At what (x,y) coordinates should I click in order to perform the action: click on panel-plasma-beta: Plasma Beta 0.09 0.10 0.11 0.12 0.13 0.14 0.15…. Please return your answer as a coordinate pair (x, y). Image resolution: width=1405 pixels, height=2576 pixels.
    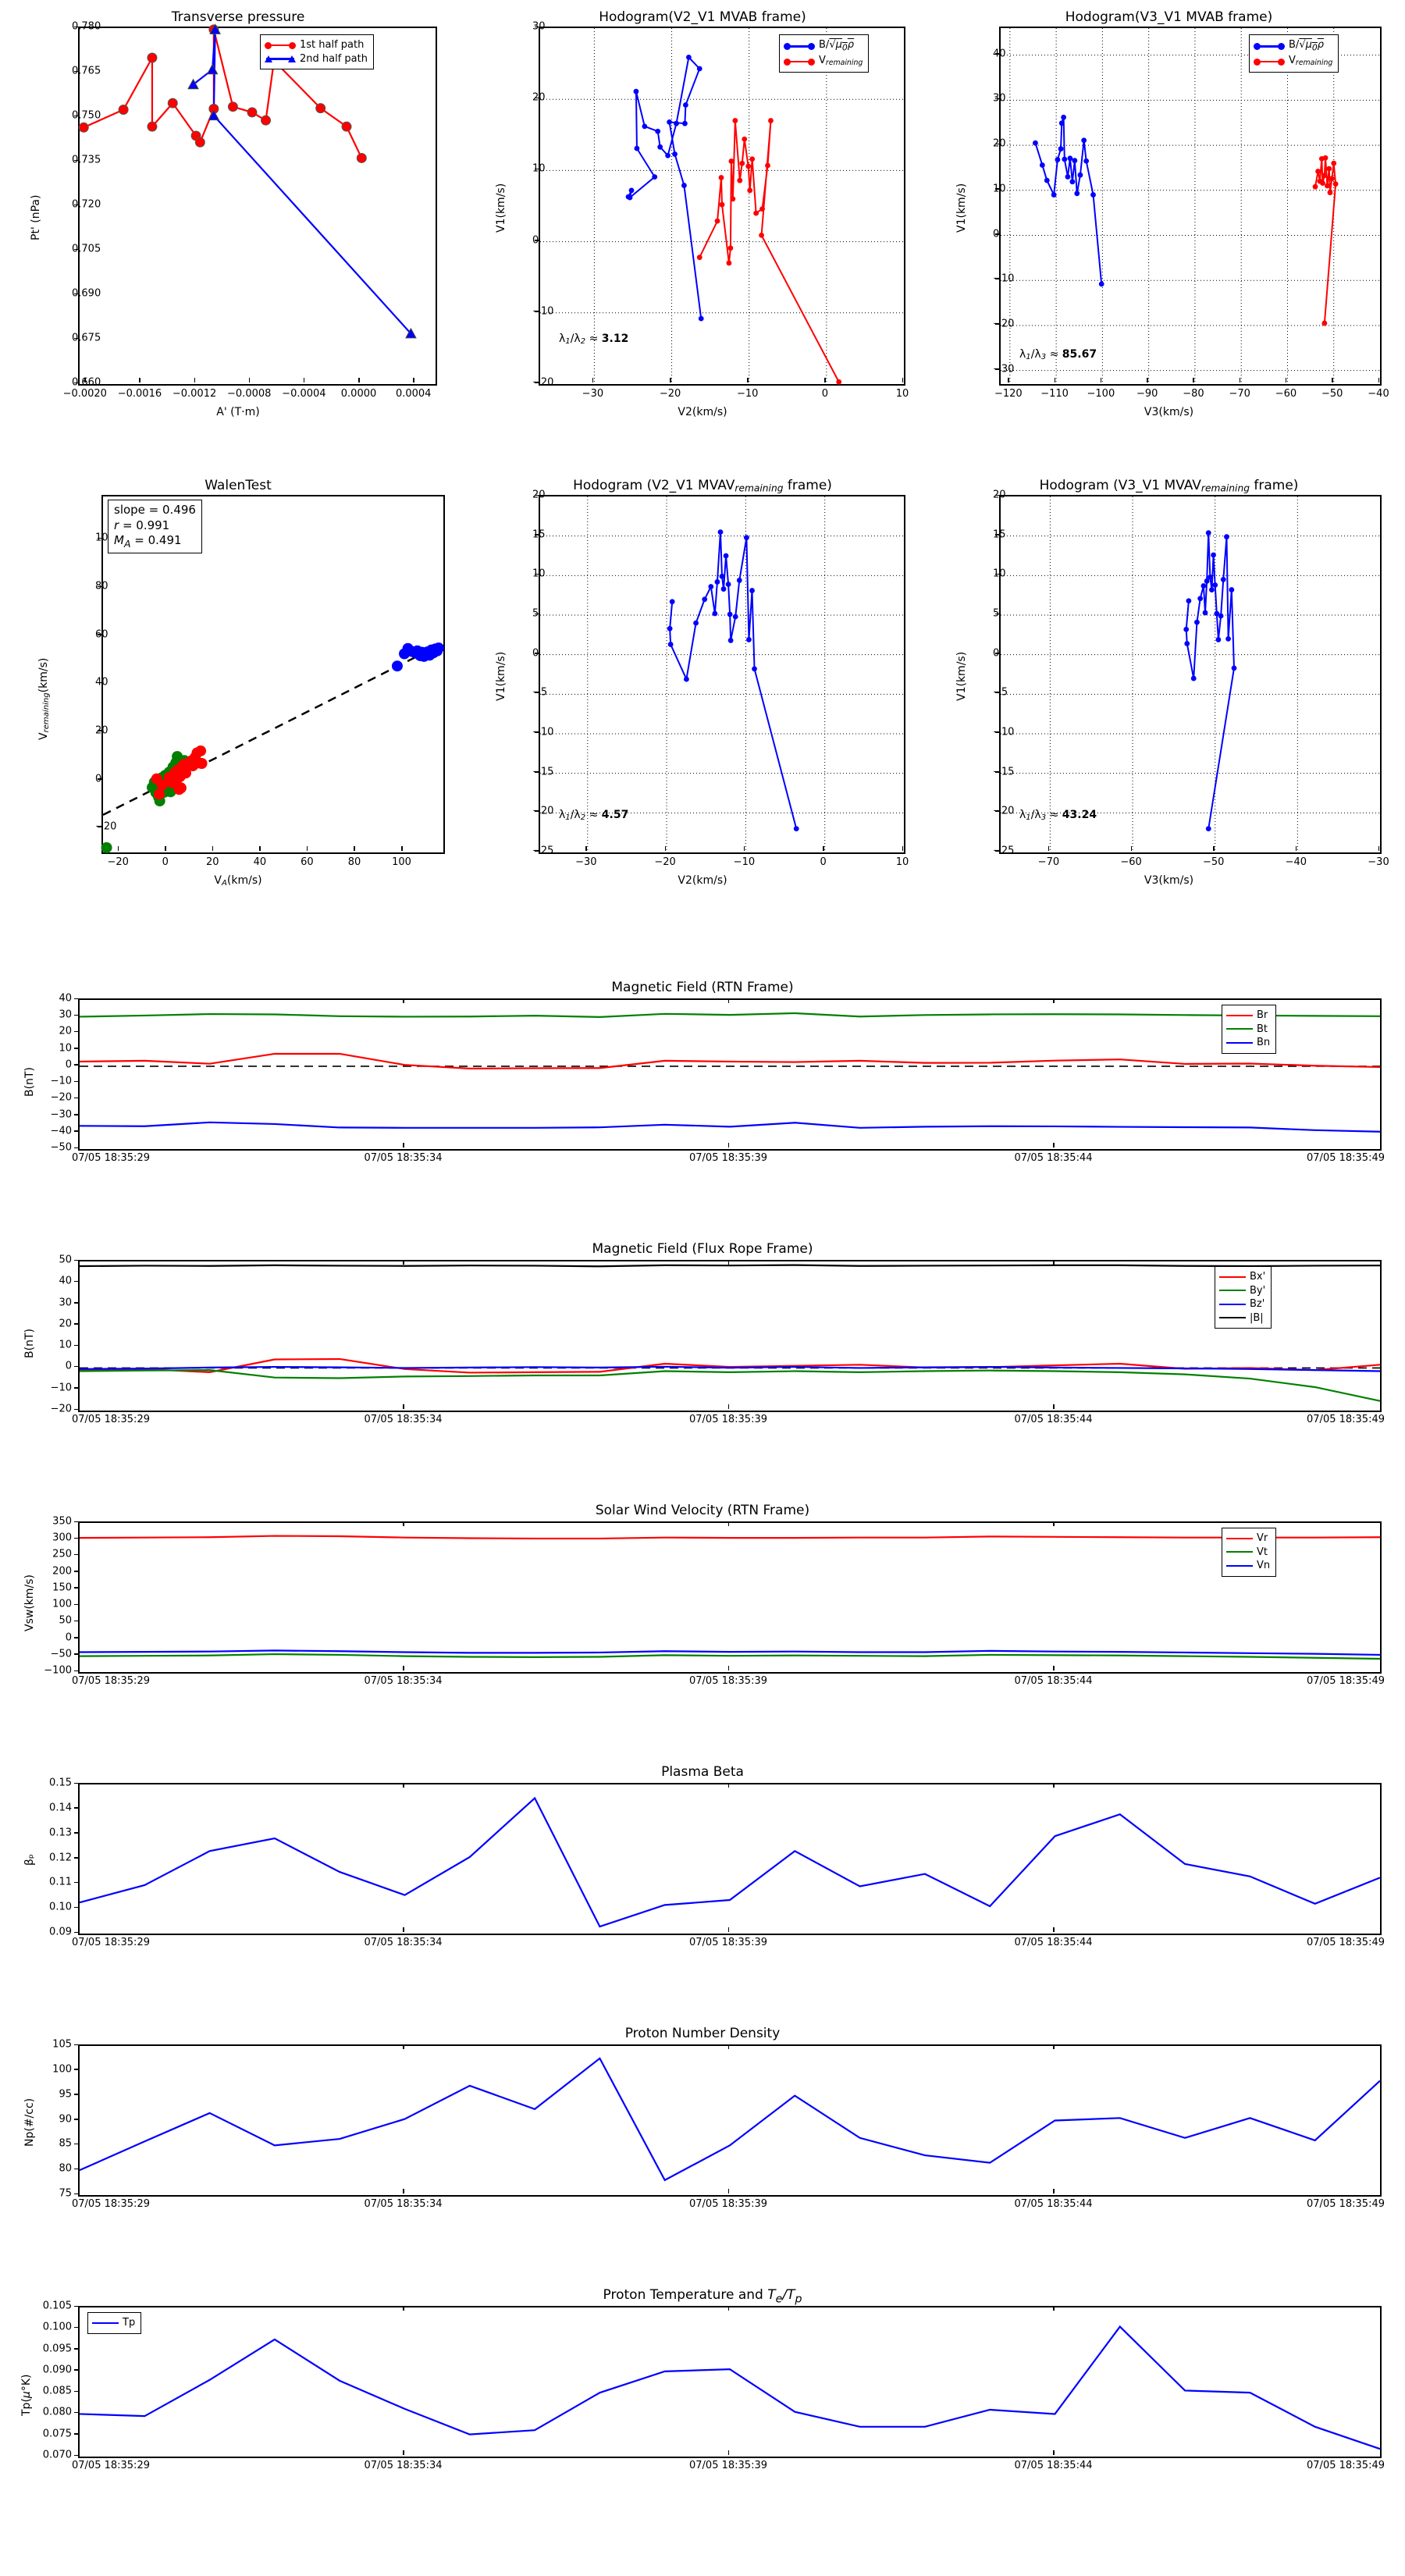
    Looking at the image, I should click on (703, 1877).